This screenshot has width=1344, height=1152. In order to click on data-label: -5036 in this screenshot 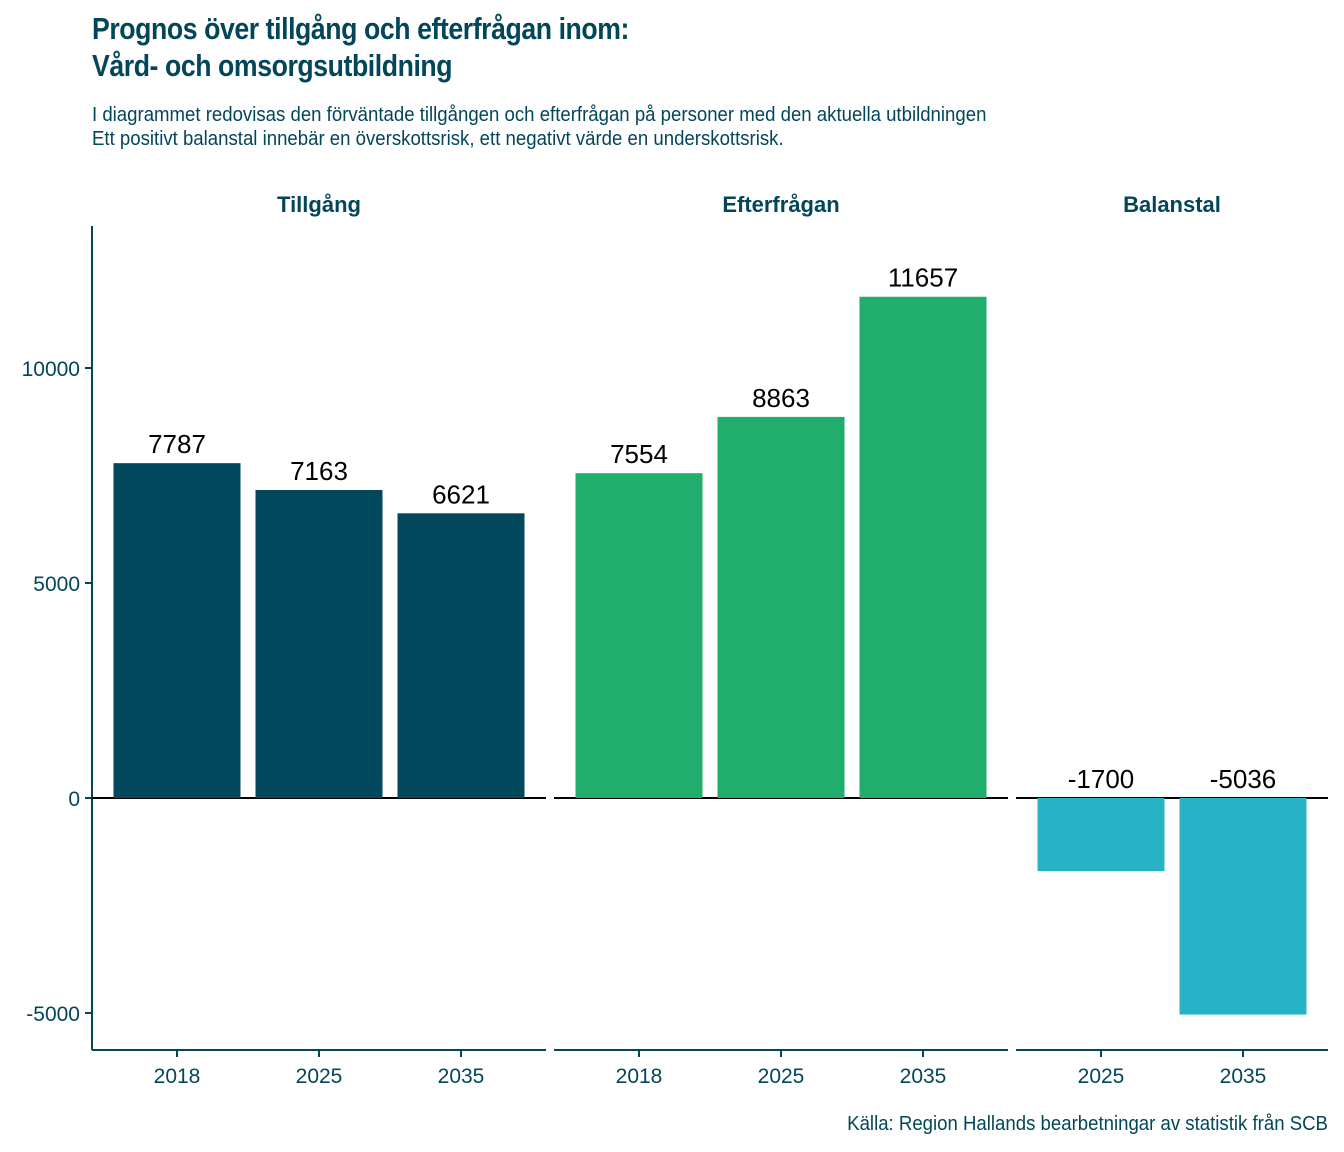, I will do `click(1243, 779)`.